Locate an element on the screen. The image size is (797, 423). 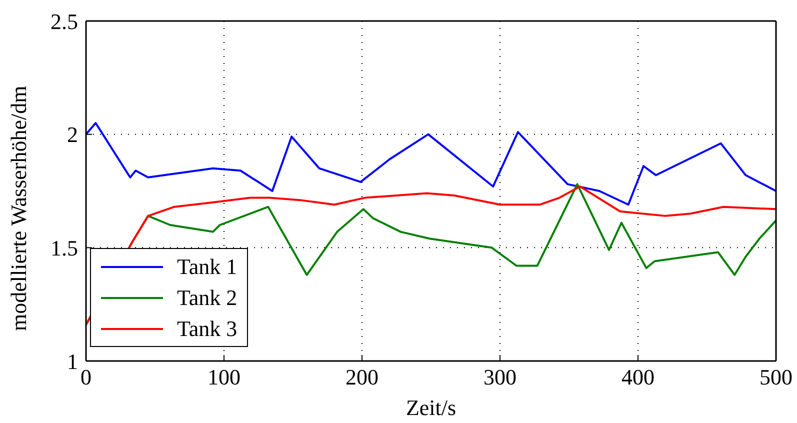
legend-label: Tank 3 is located at coordinates (207, 329).